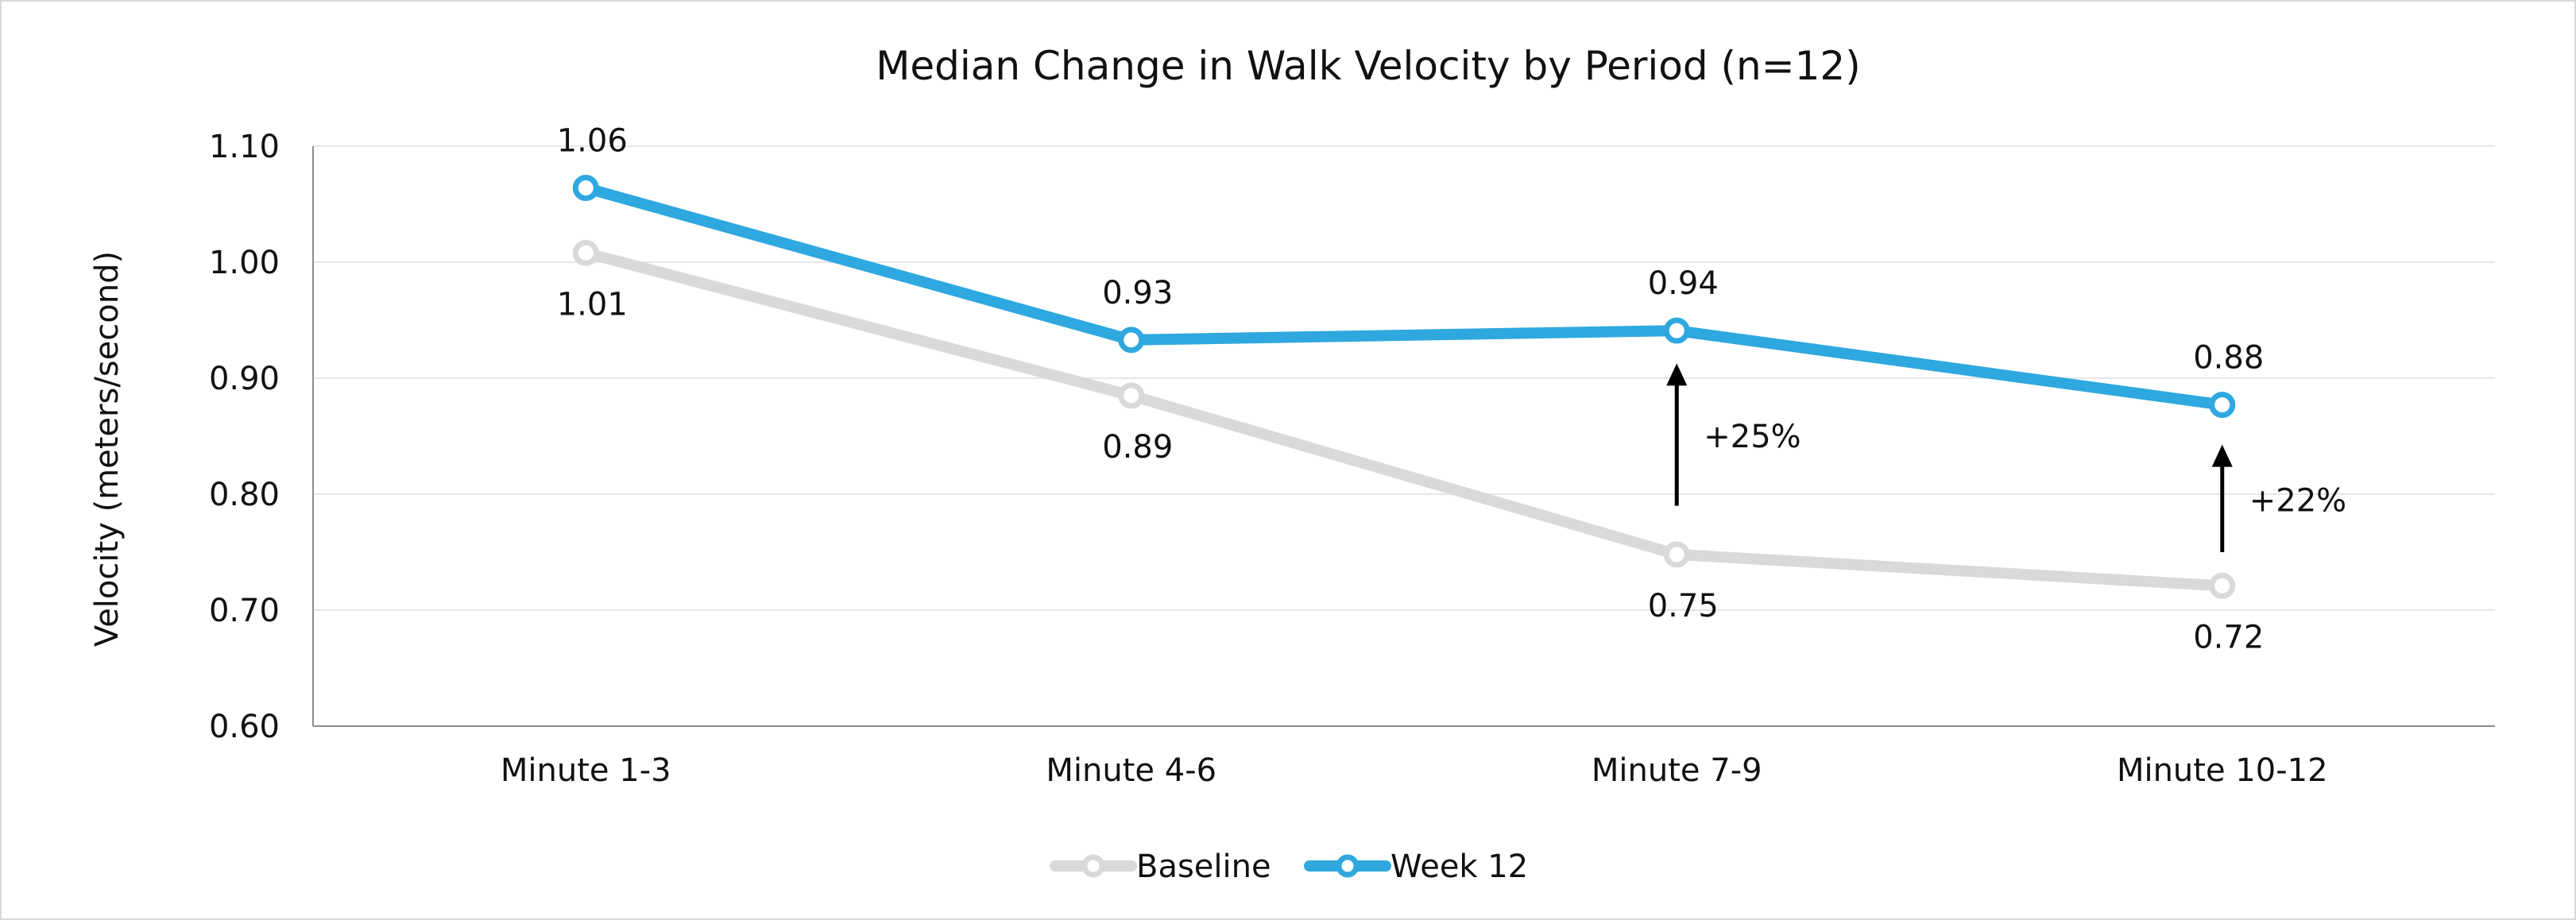 The height and width of the screenshot is (920, 2576). What do you see at coordinates (1137, 293) in the screenshot?
I see `data-label: 0.93` at bounding box center [1137, 293].